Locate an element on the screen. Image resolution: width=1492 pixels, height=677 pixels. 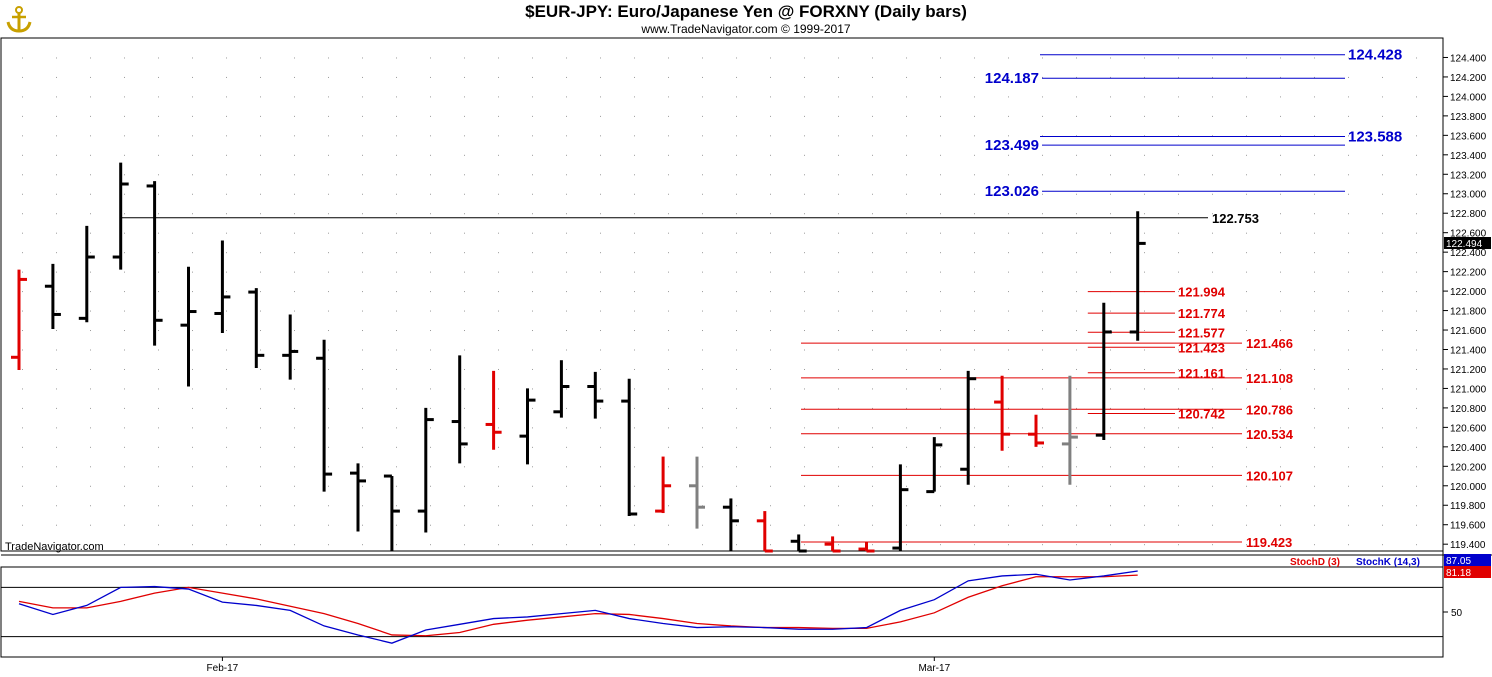
ohlc-bar is located at coordinates (19, 319).